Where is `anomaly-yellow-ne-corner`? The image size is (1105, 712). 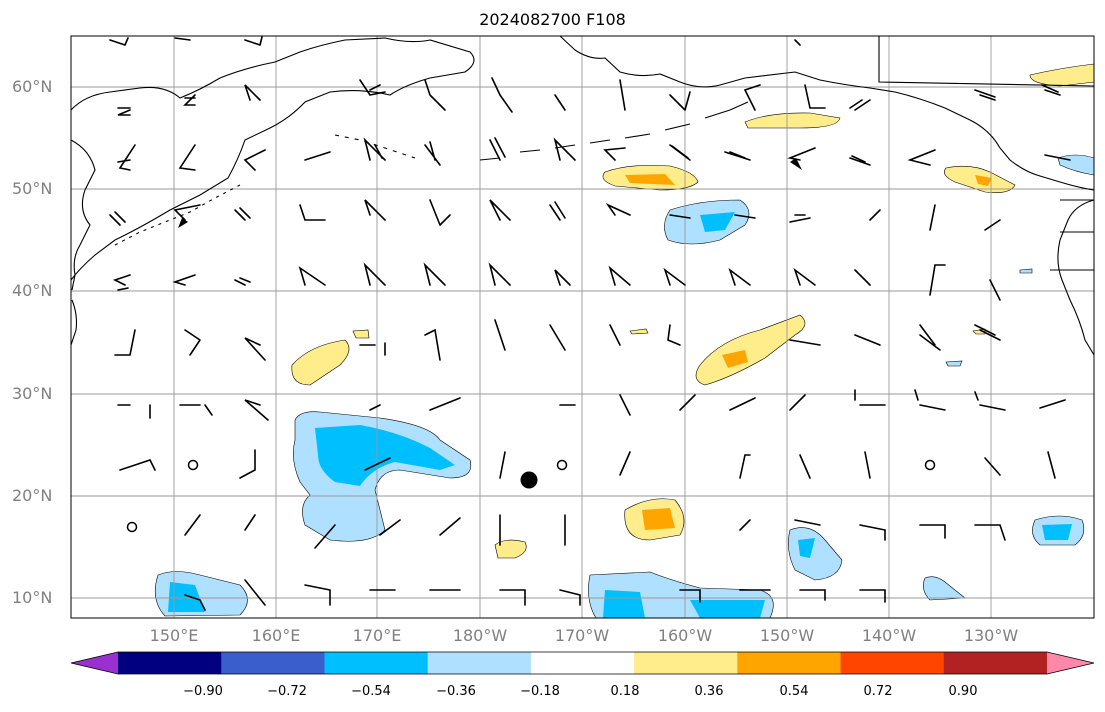
anomaly-yellow-ne-corner is located at coordinates (1062, 75).